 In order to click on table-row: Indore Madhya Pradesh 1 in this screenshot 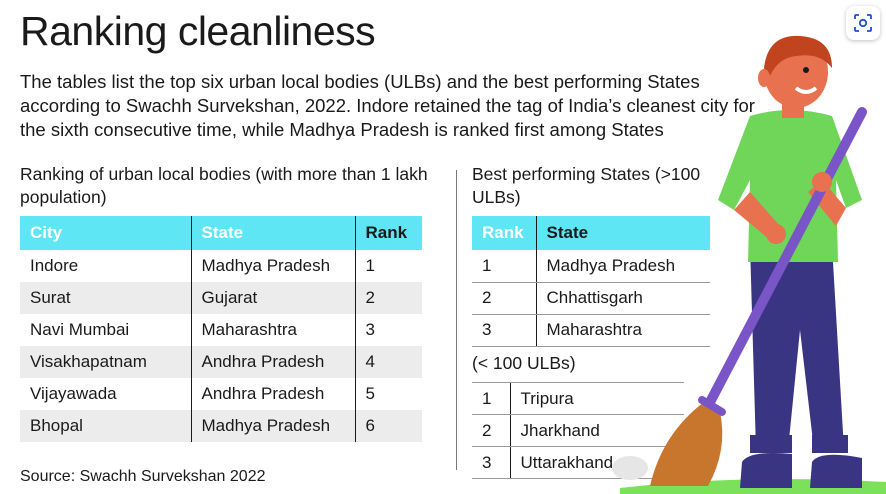, I will do `click(221, 266)`.